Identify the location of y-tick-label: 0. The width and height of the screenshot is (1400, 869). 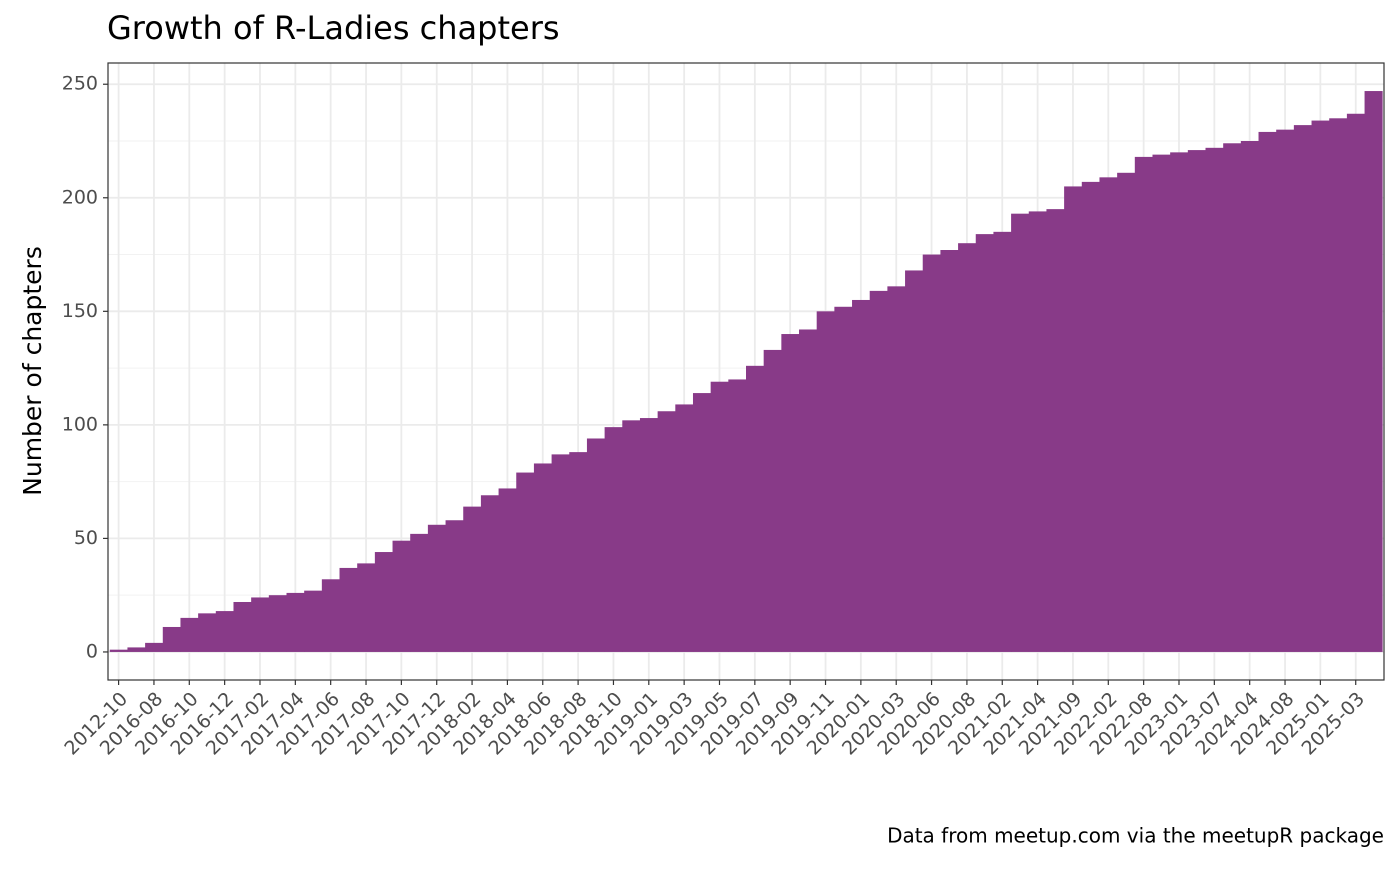
(92, 651).